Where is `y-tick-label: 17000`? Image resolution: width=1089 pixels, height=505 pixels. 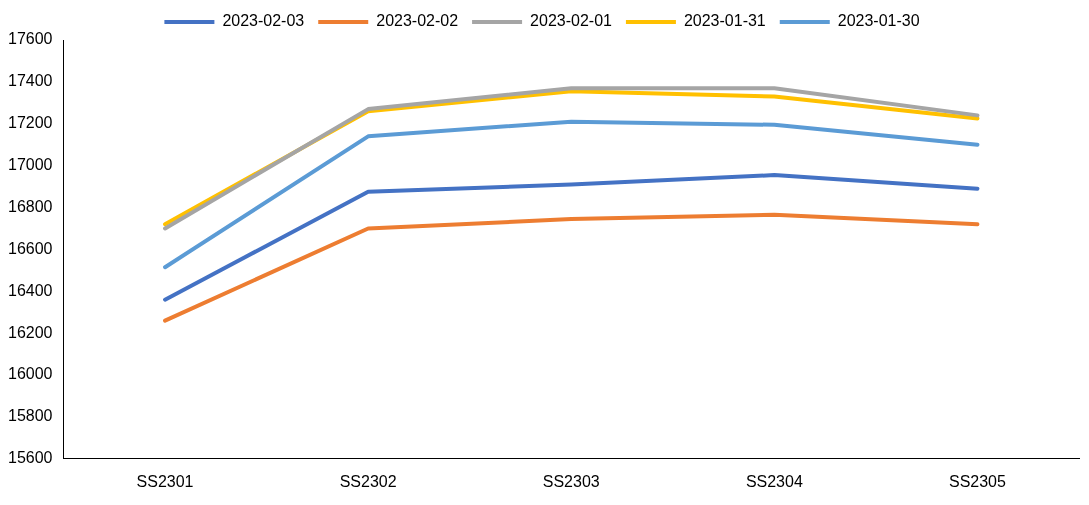 y-tick-label: 17000 is located at coordinates (30, 165).